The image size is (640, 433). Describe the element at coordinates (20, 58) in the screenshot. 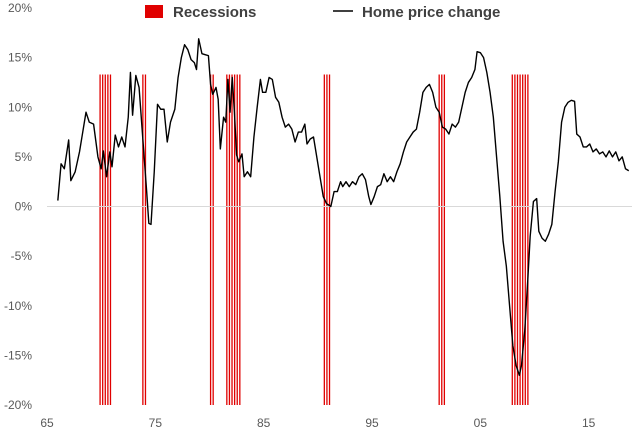

I see `y-tick-label: 15%` at that location.